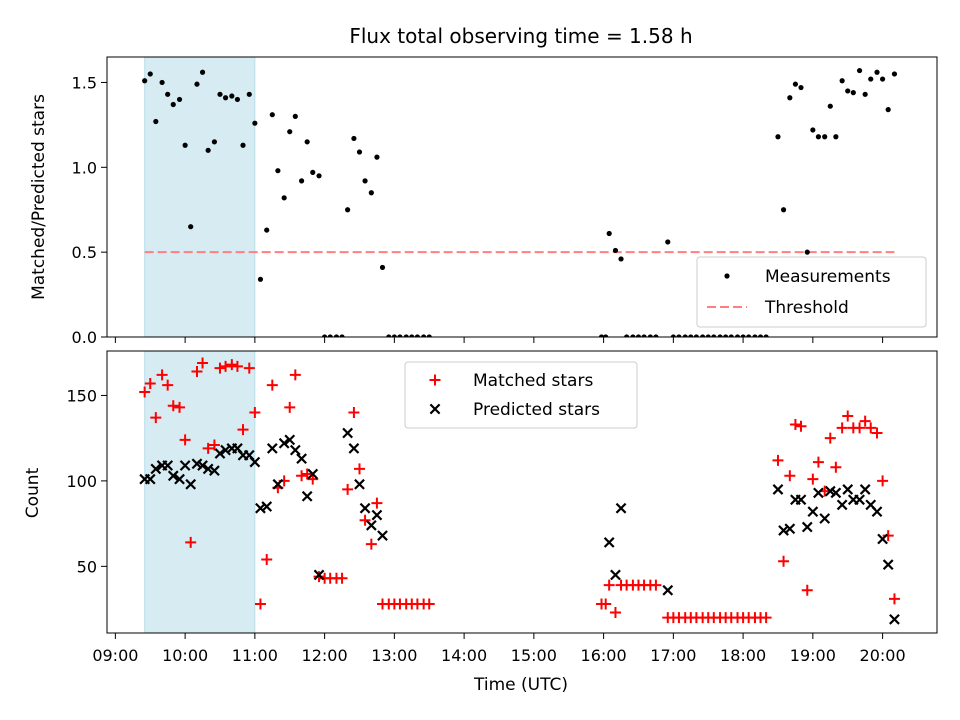 The width and height of the screenshot is (960, 720). I want to click on legend-label-predicted: Predicted stars, so click(536, 410).